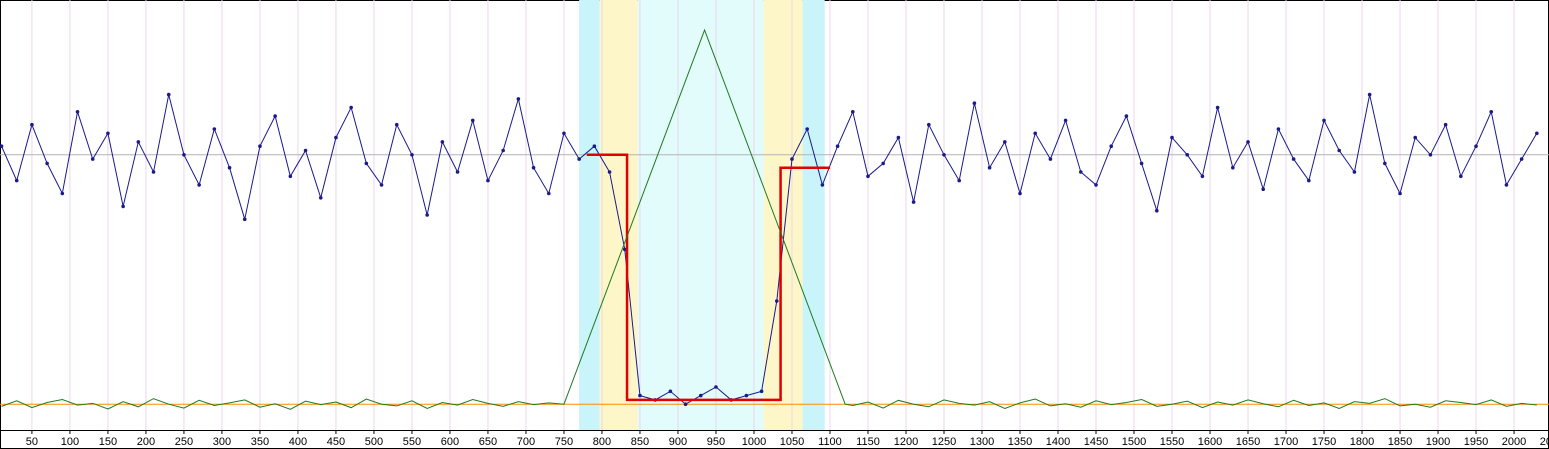 The image size is (1549, 449). Describe the element at coordinates (1544, 442) in the screenshot. I see `x-tick-label: 2050` at that location.